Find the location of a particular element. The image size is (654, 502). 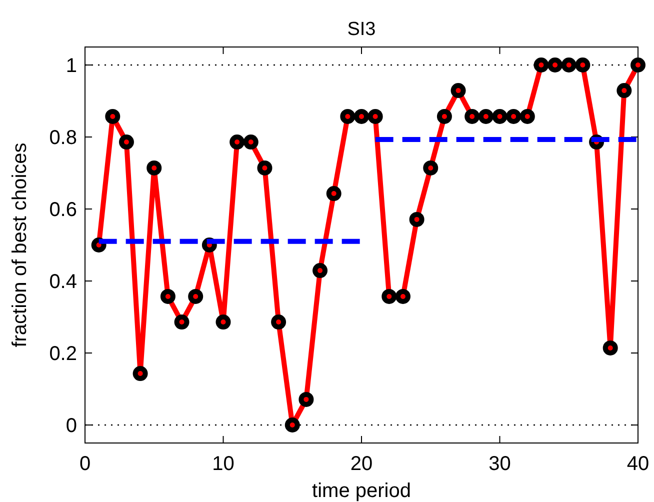

x-axis-title: time period is located at coordinates (361, 491).